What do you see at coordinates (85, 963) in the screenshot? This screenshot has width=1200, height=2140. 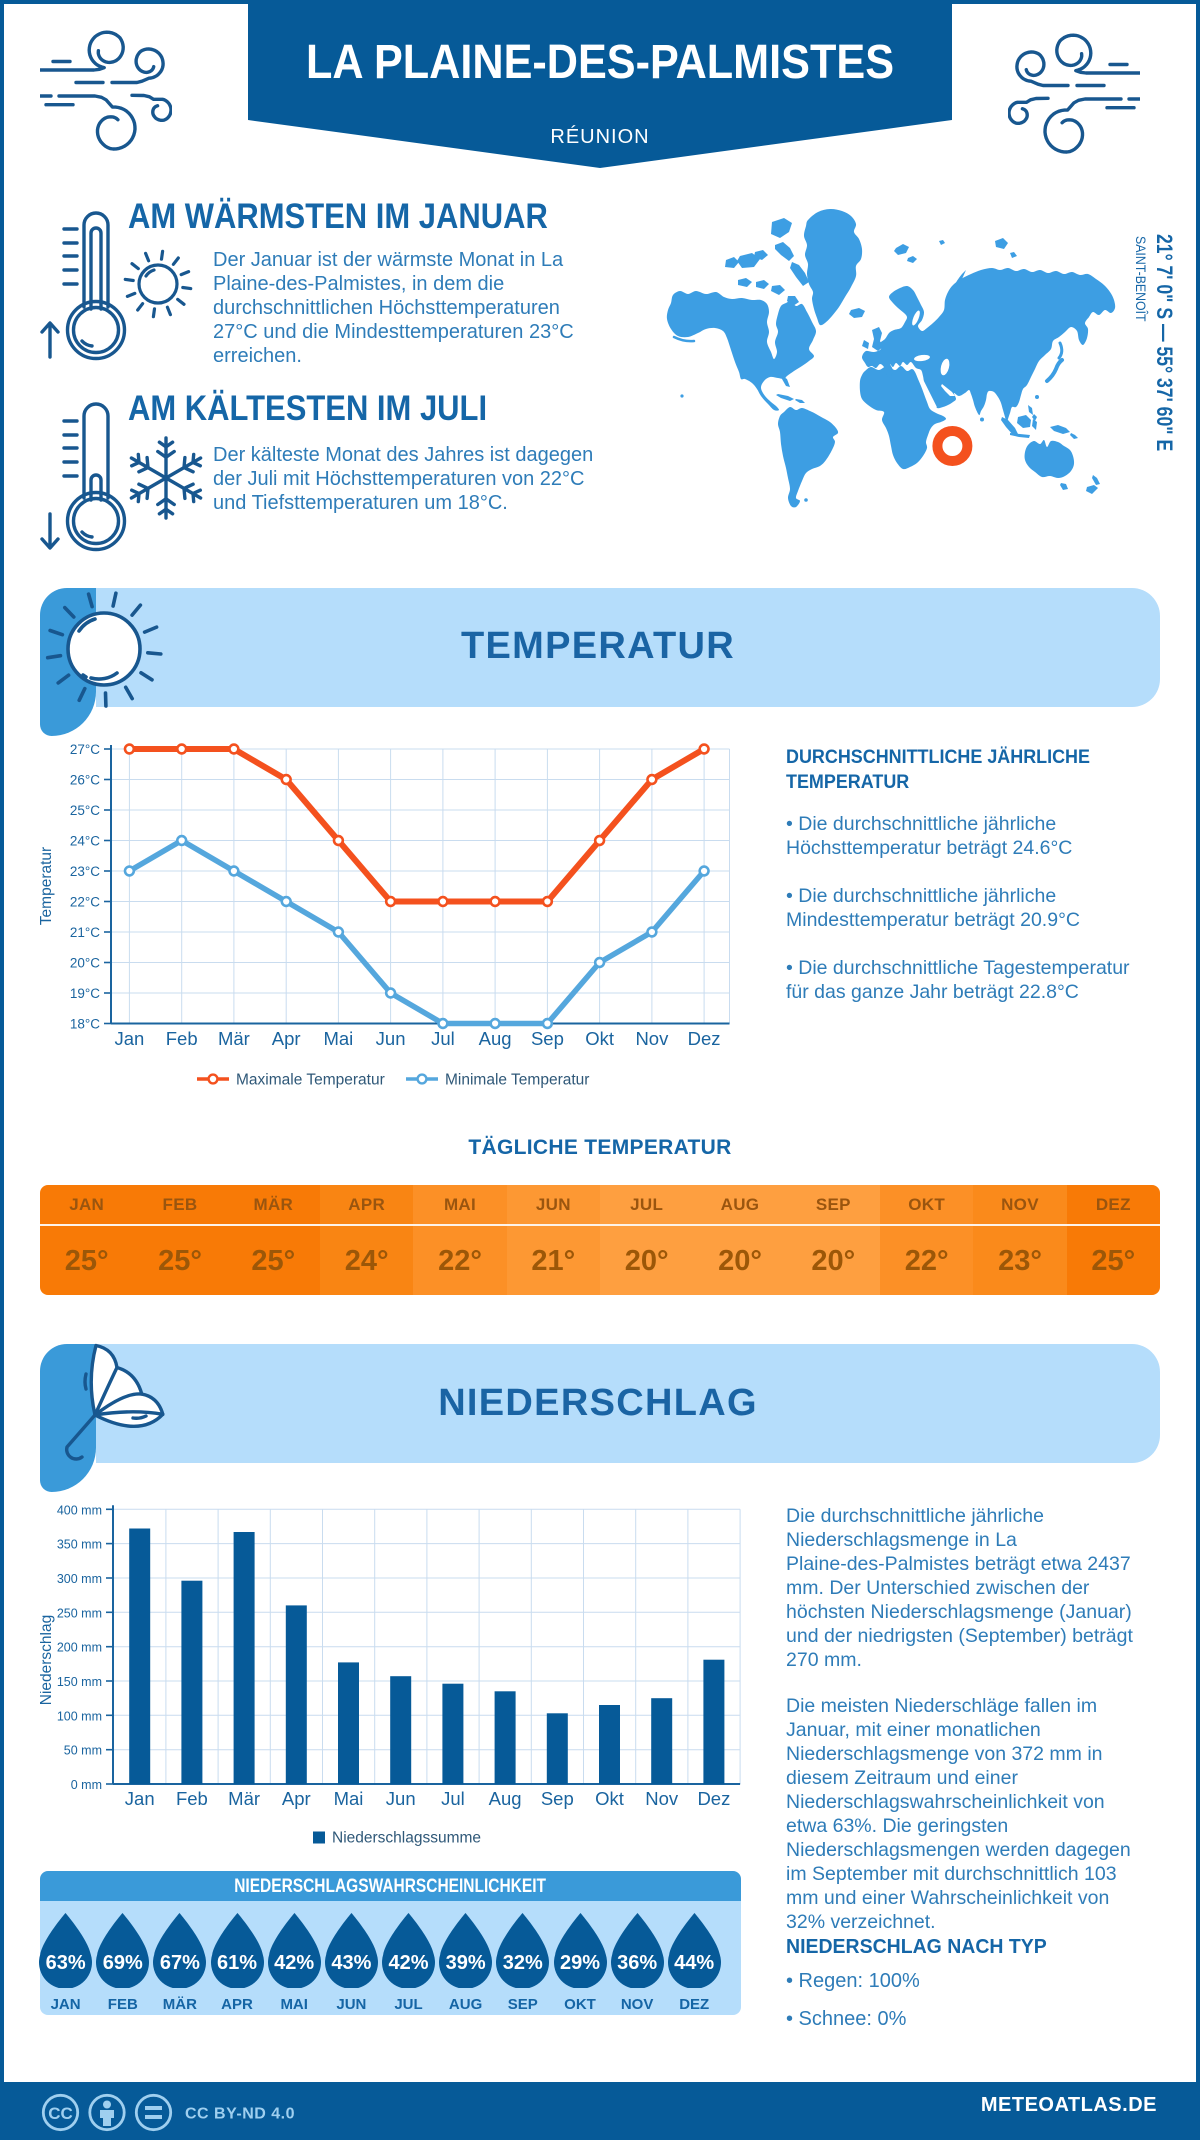 I see `svg-text: 20°C` at bounding box center [85, 963].